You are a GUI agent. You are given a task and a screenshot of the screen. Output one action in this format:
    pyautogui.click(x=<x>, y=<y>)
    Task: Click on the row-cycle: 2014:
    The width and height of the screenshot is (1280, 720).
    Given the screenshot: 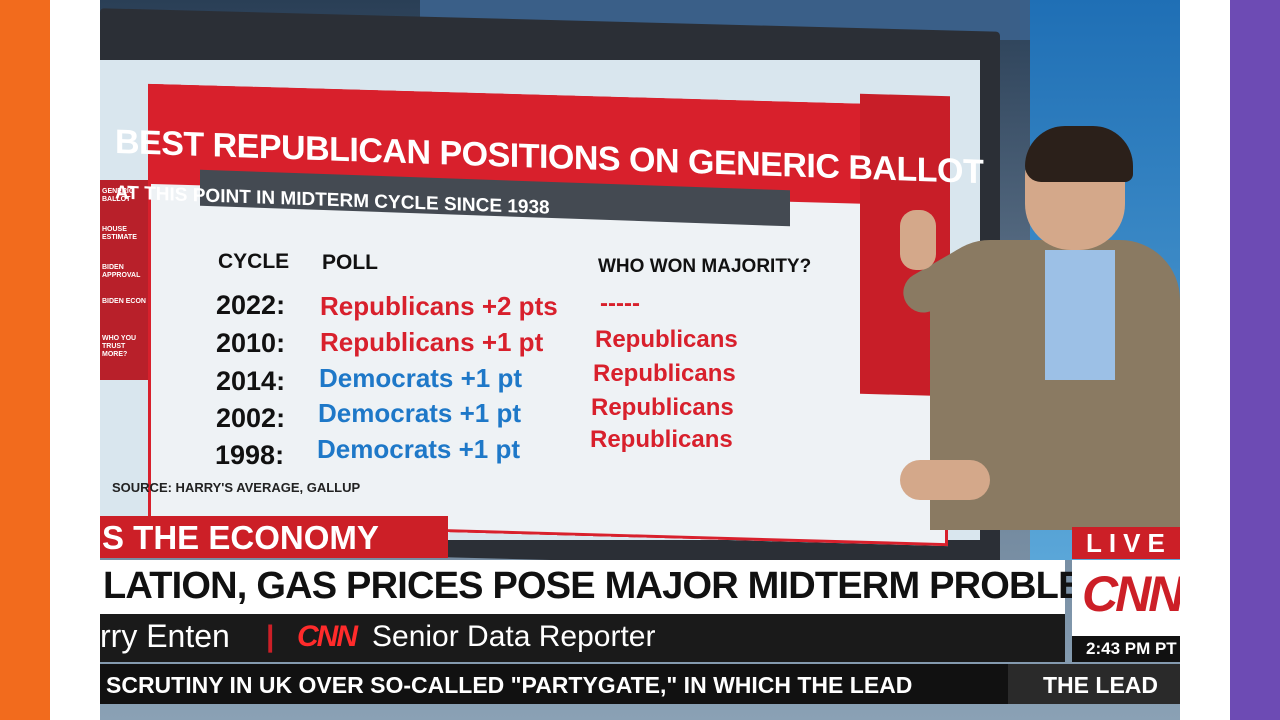 What is the action you would take?
    pyautogui.click(x=251, y=381)
    